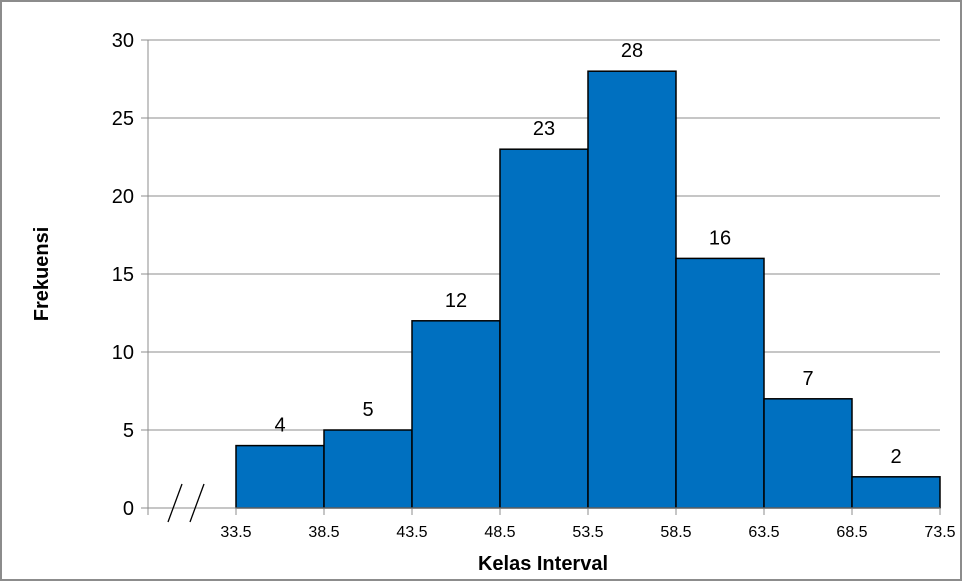  What do you see at coordinates (675, 532) in the screenshot?
I see `x-tick-label: 58.5` at bounding box center [675, 532].